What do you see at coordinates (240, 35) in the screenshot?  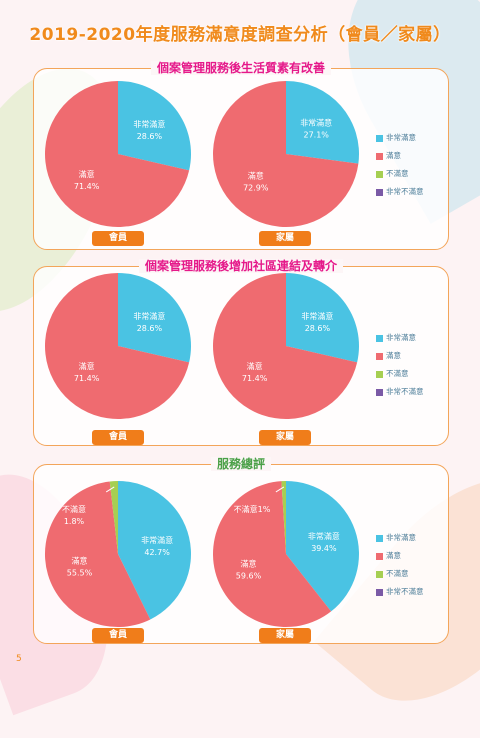 I see `page-title: 2019-2020年度服務滿意度調查分析（會員／家屬）` at bounding box center [240, 35].